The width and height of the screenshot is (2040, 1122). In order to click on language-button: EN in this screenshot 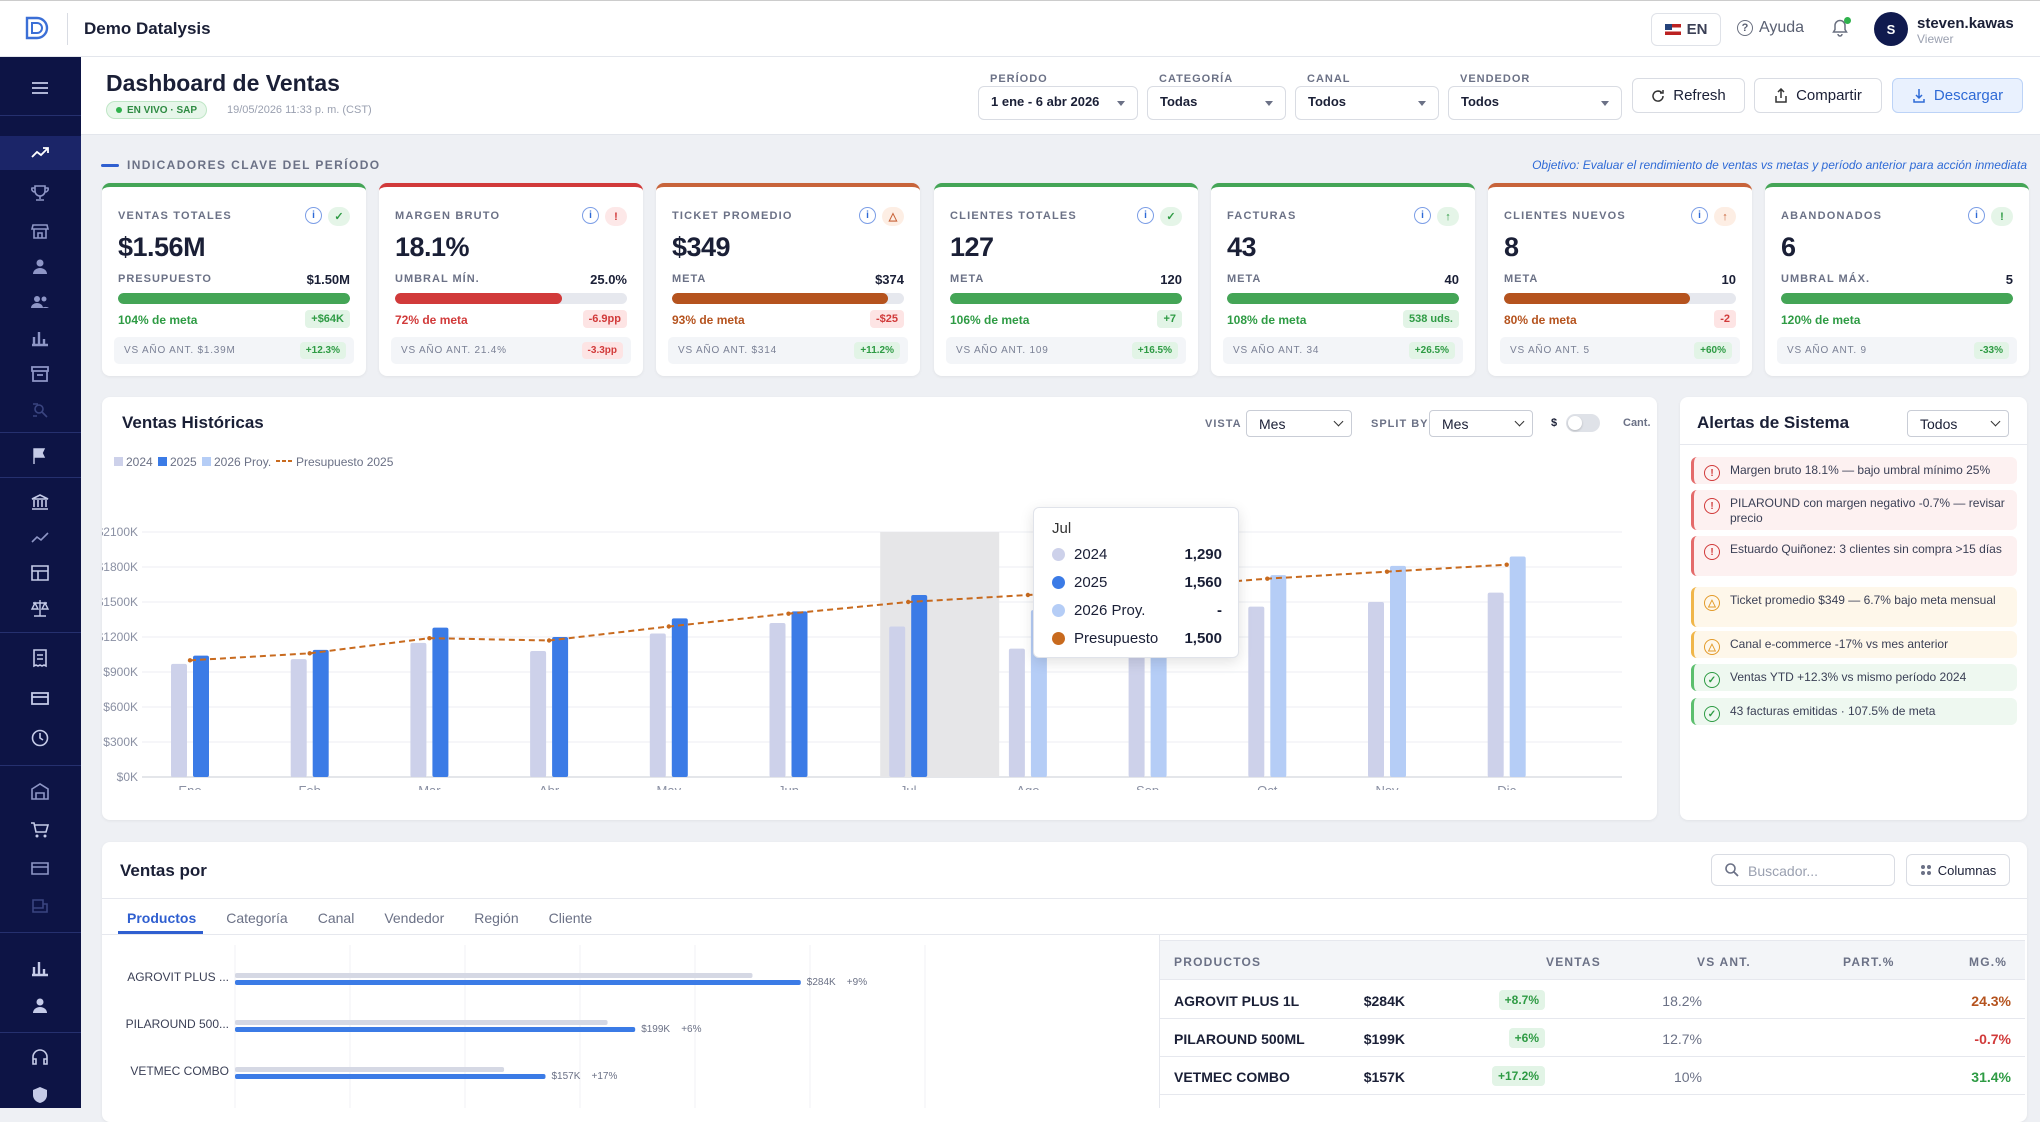, I will do `click(1686, 29)`.